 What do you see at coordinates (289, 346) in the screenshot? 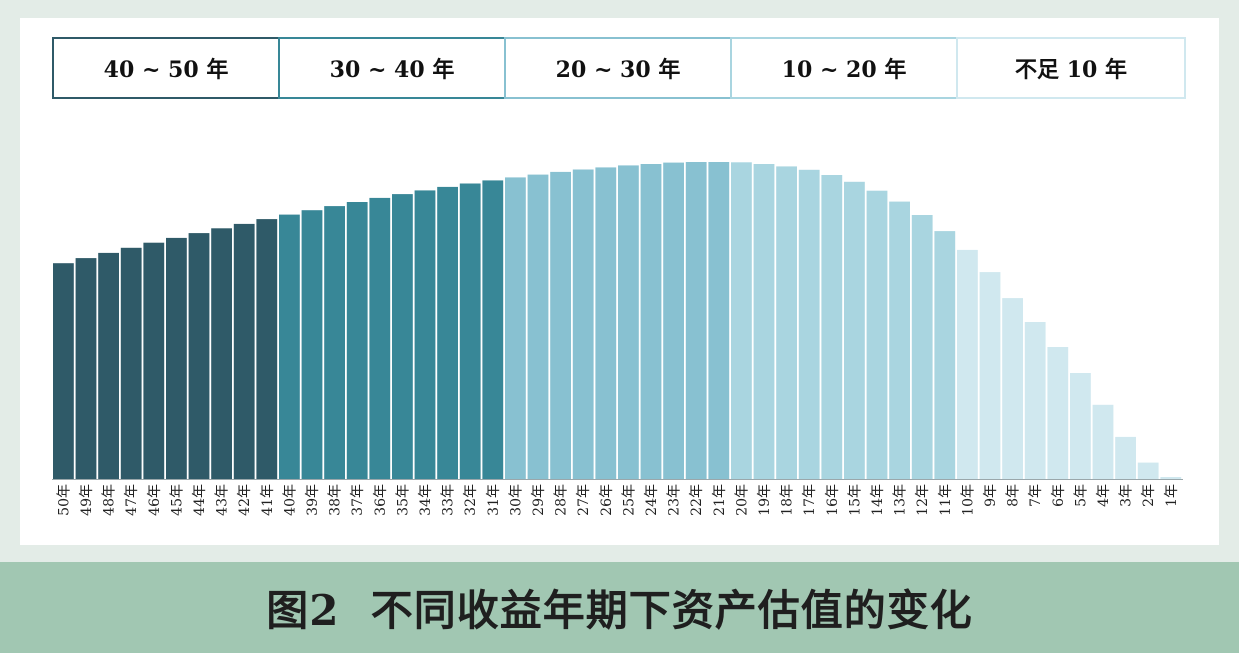
I see `bar-40年` at bounding box center [289, 346].